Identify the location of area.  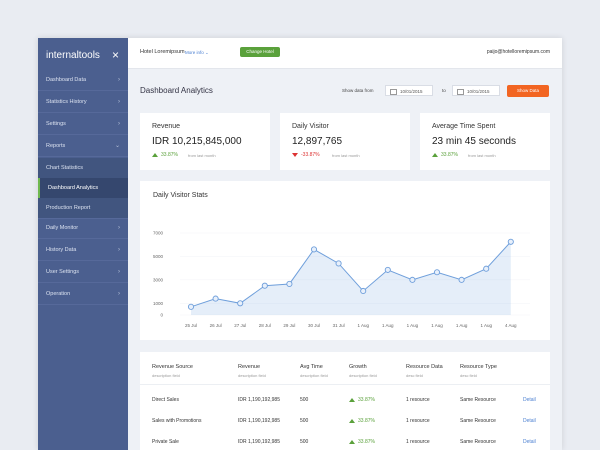
(351, 278).